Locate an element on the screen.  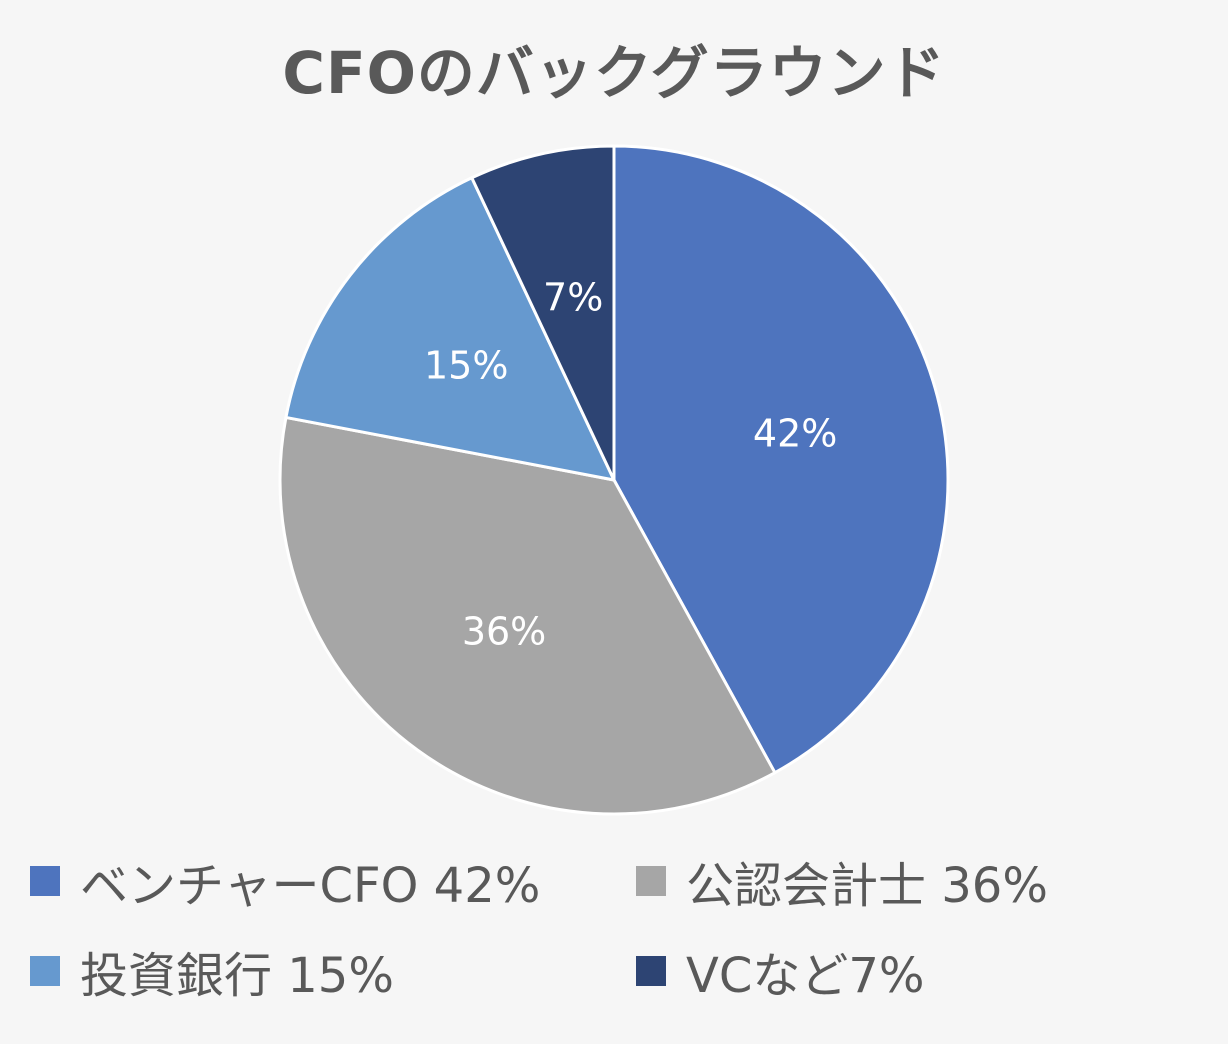
pie-data-labels: 42% 36% 15% 7% is located at coordinates (630, 464).